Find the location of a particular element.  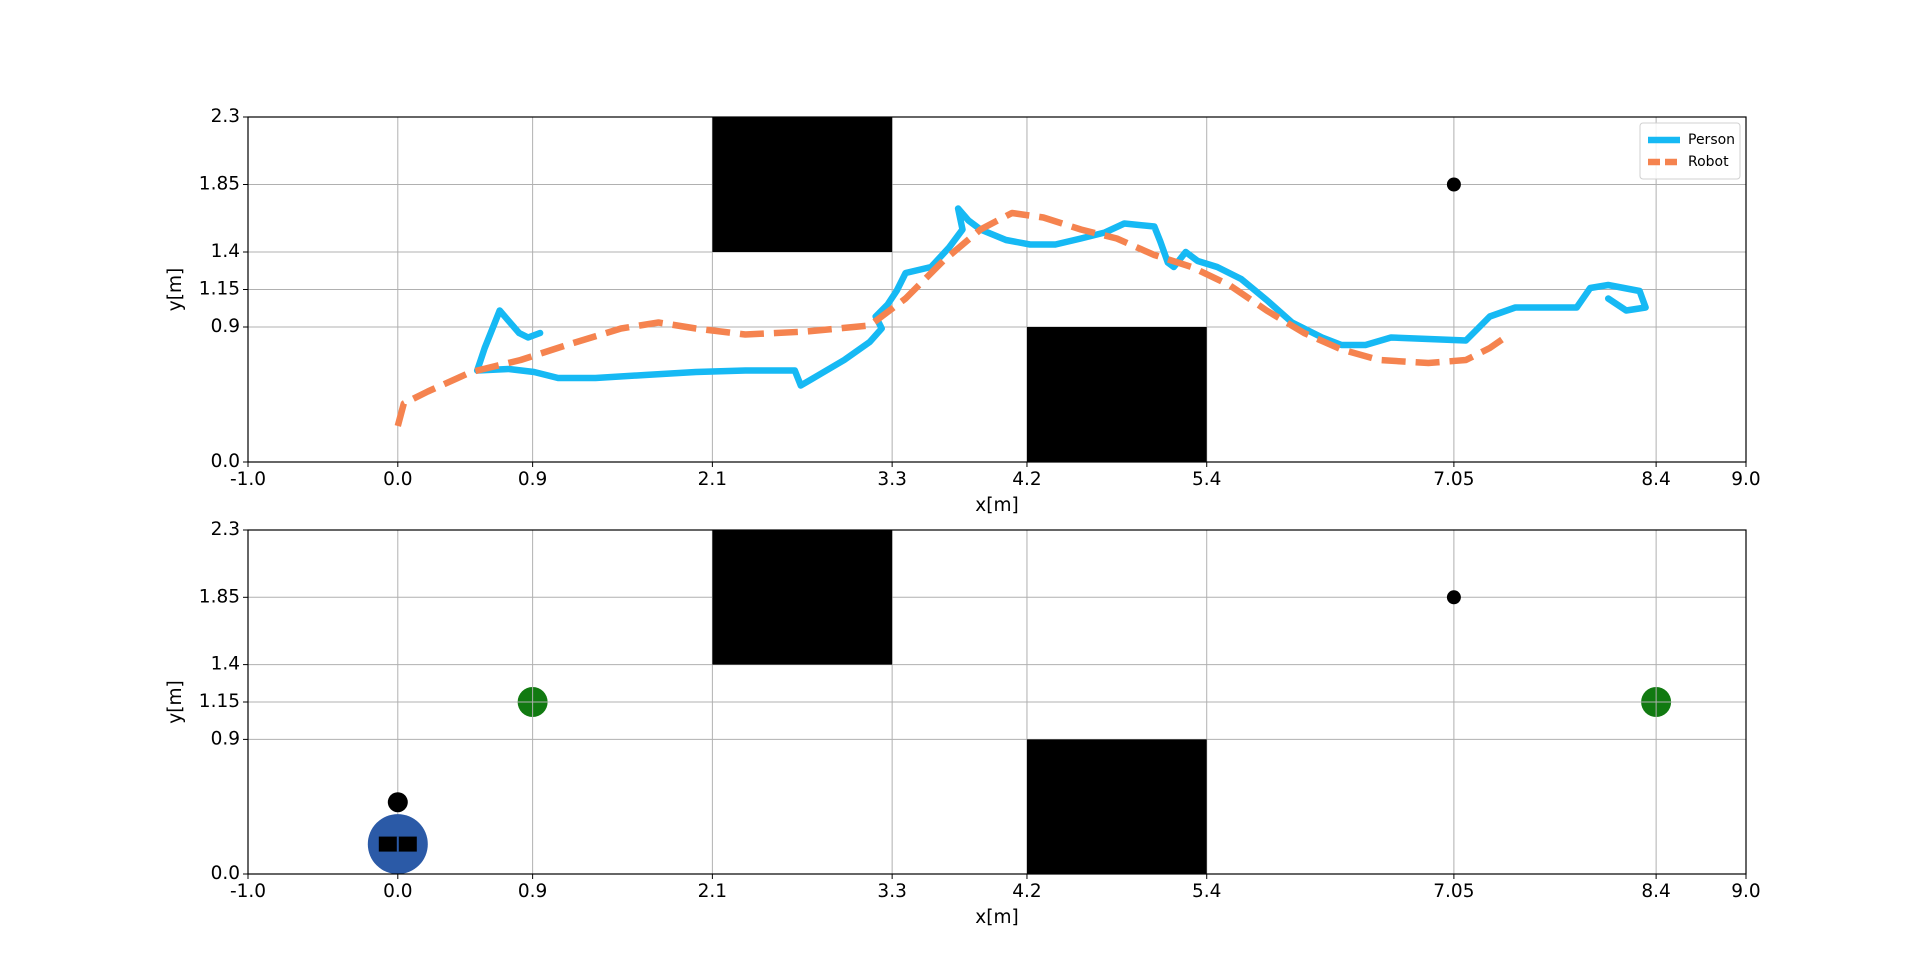

legend: Person Robot is located at coordinates (1690, 151).